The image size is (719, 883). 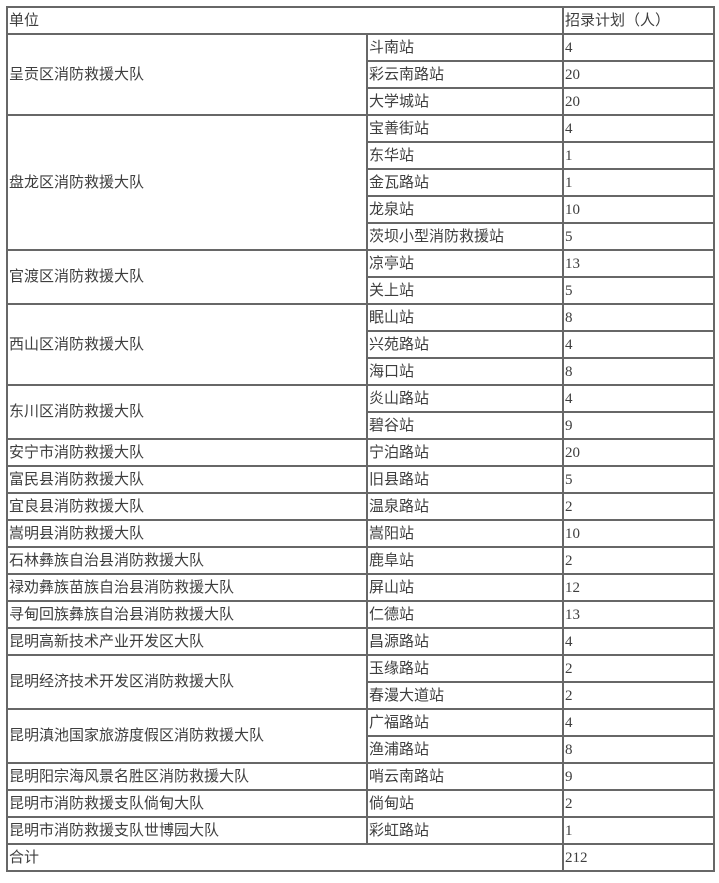 What do you see at coordinates (187, 479) in the screenshot?
I see `unit-cell: 富民县消防救援大队` at bounding box center [187, 479].